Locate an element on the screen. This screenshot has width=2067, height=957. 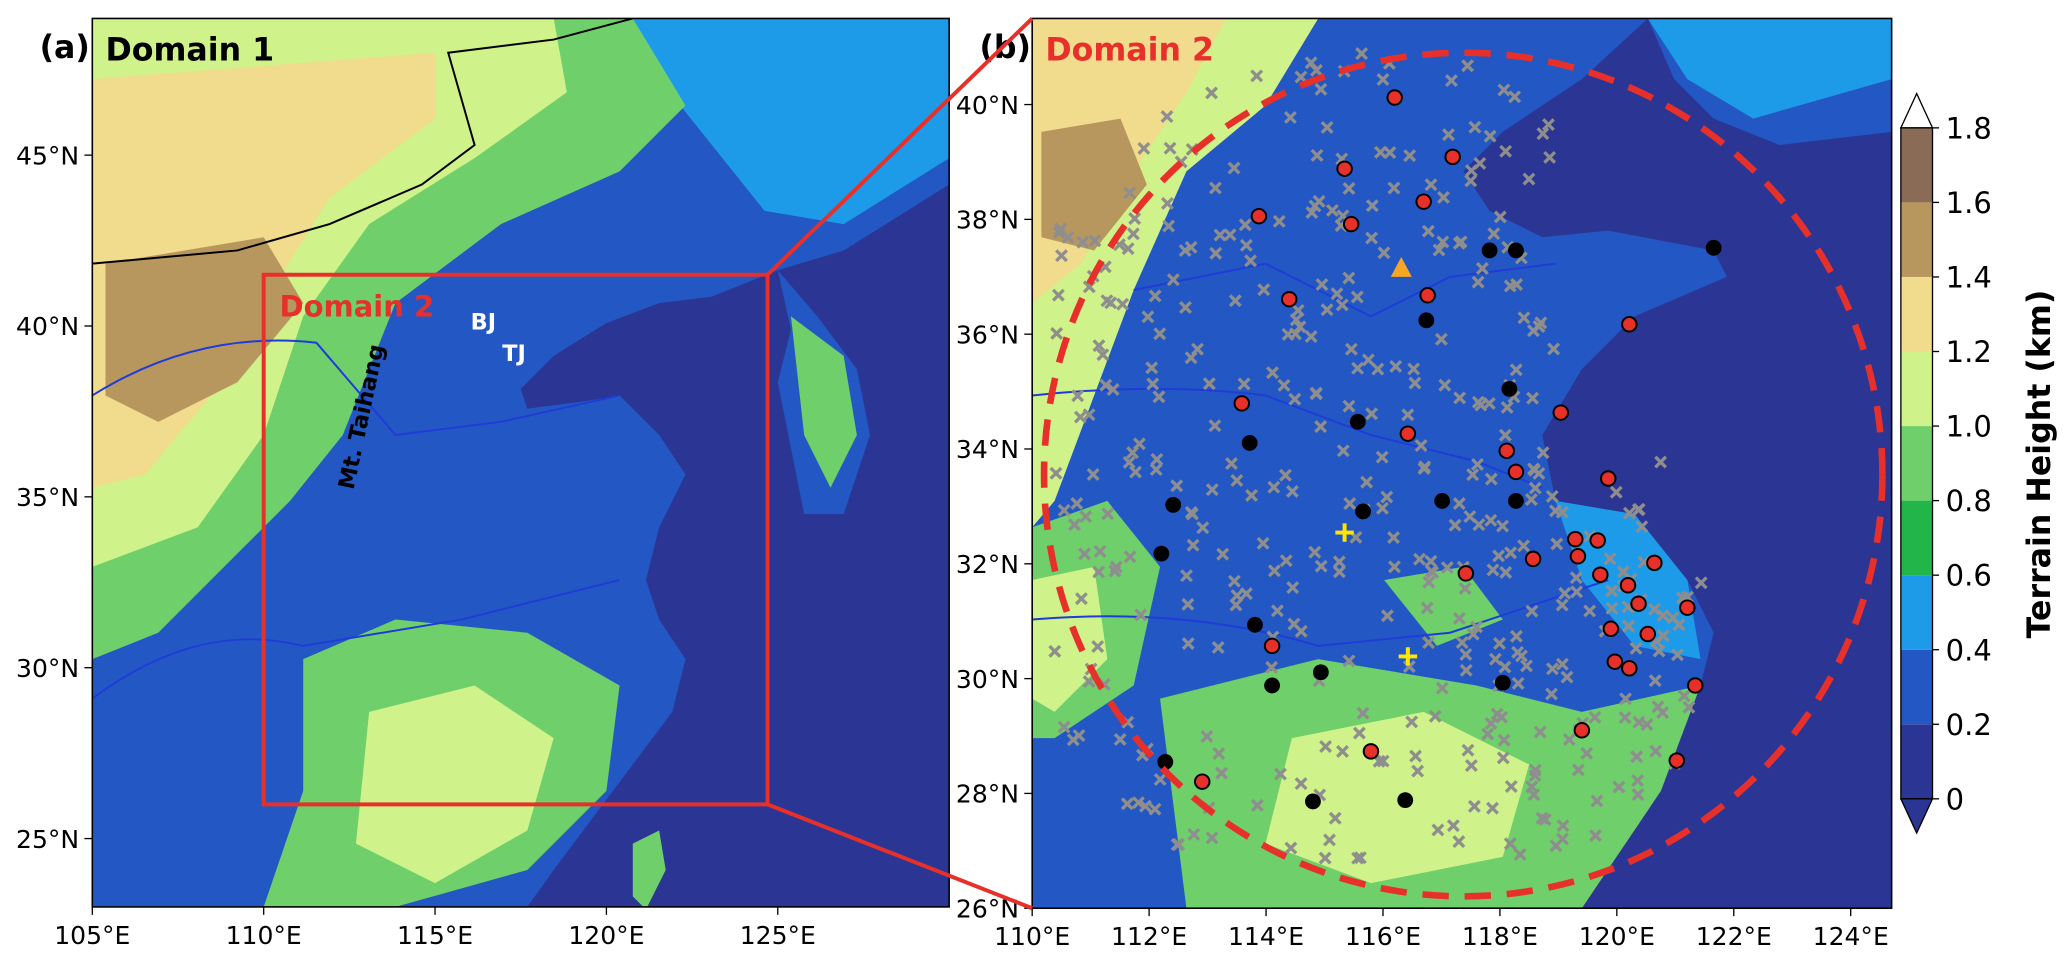
y-tick-label: 35°N is located at coordinates (47, 497).